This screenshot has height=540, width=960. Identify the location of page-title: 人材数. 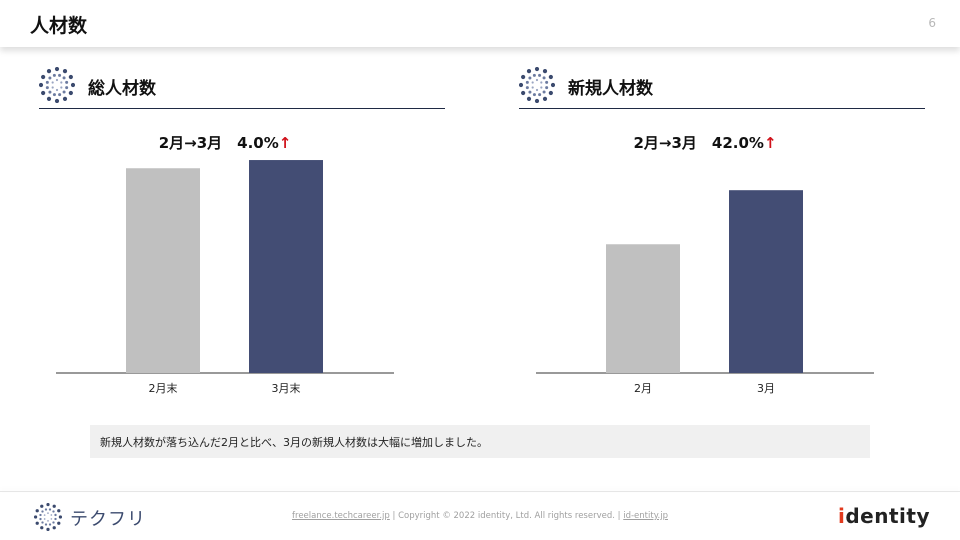
(59, 26).